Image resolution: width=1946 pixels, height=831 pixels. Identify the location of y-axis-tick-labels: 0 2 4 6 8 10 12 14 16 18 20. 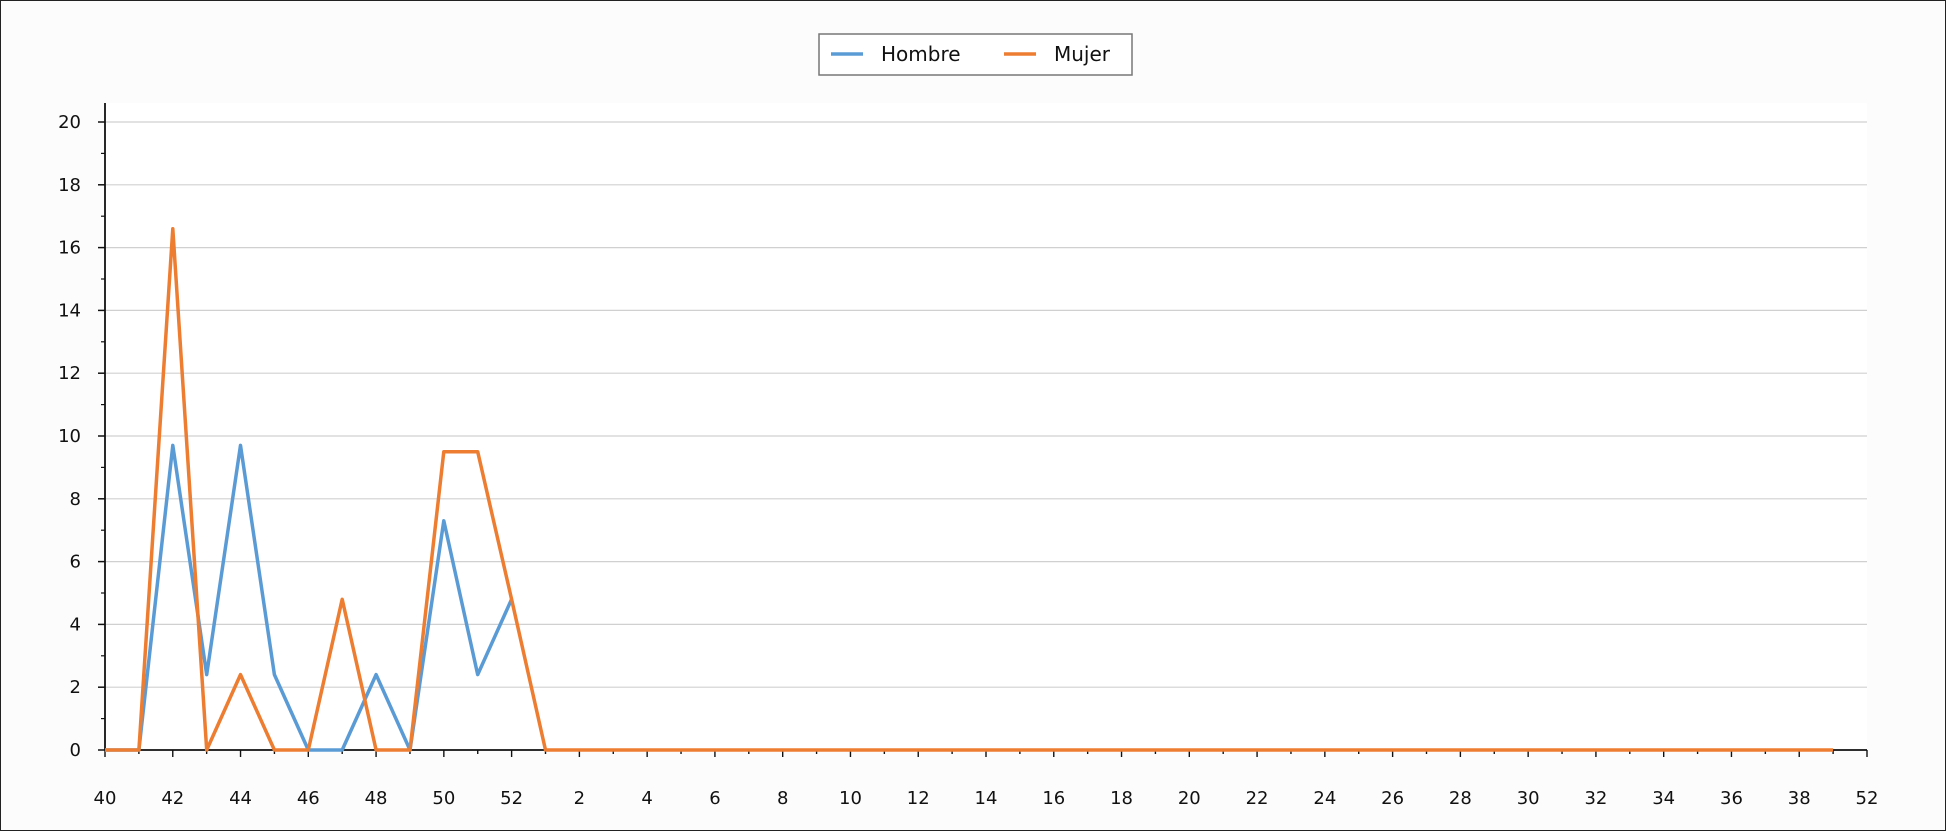
(69, 436).